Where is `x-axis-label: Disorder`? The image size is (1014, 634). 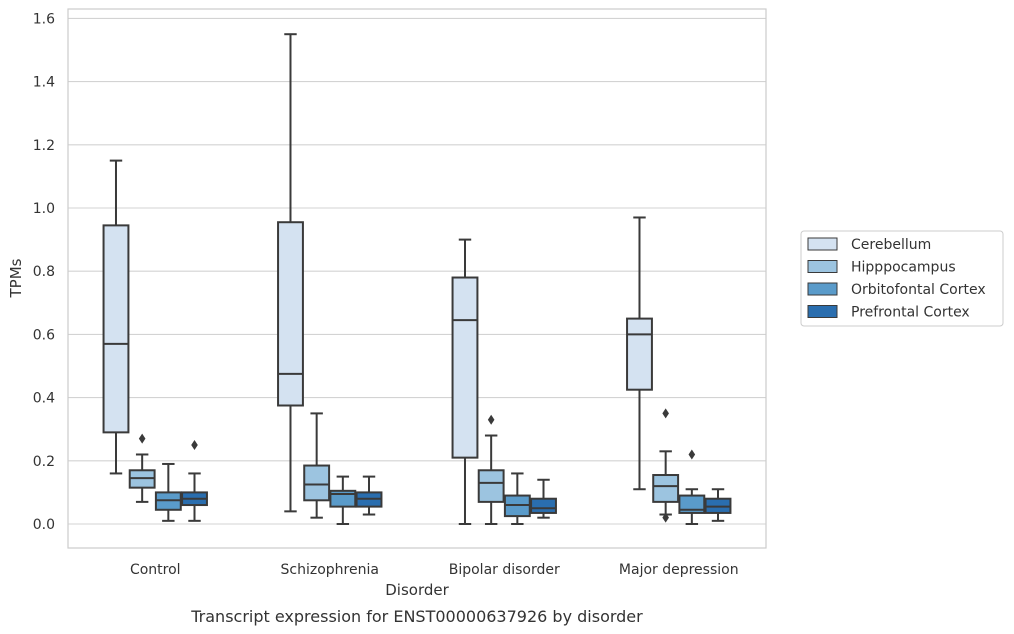 x-axis-label: Disorder is located at coordinates (417, 590).